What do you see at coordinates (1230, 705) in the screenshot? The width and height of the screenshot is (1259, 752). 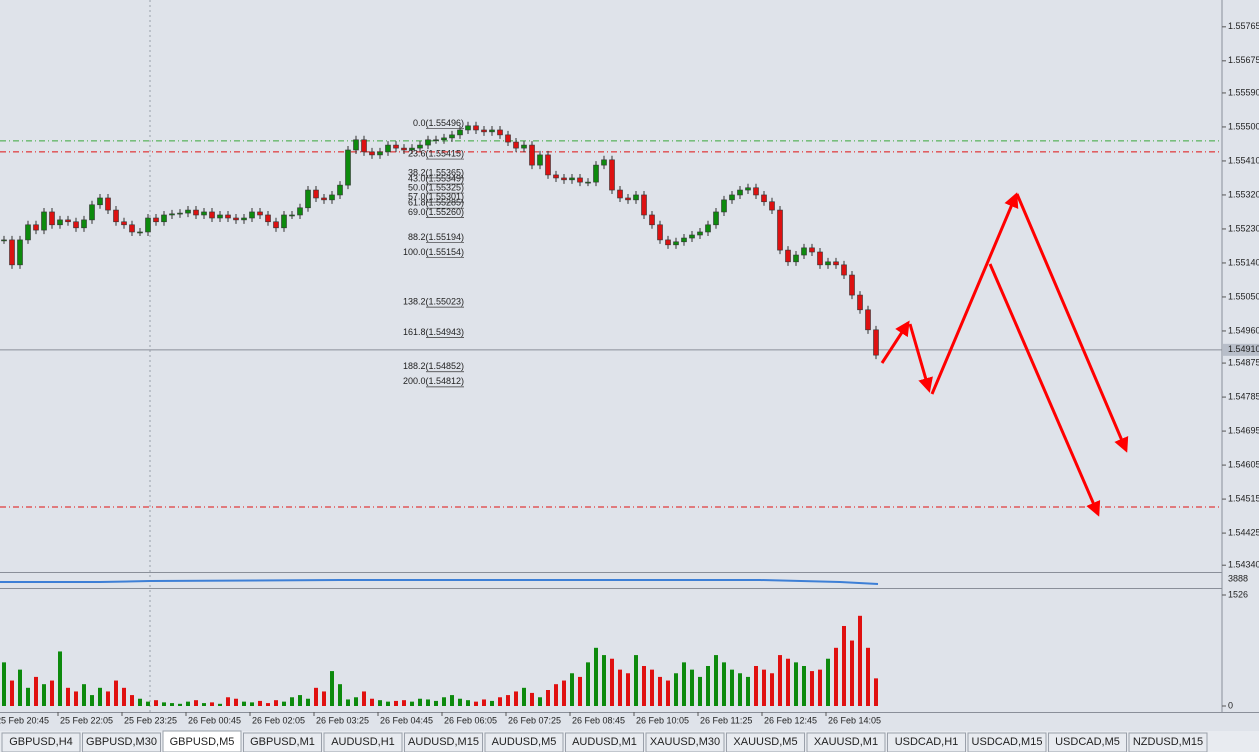 I see `volume-label: 0` at bounding box center [1230, 705].